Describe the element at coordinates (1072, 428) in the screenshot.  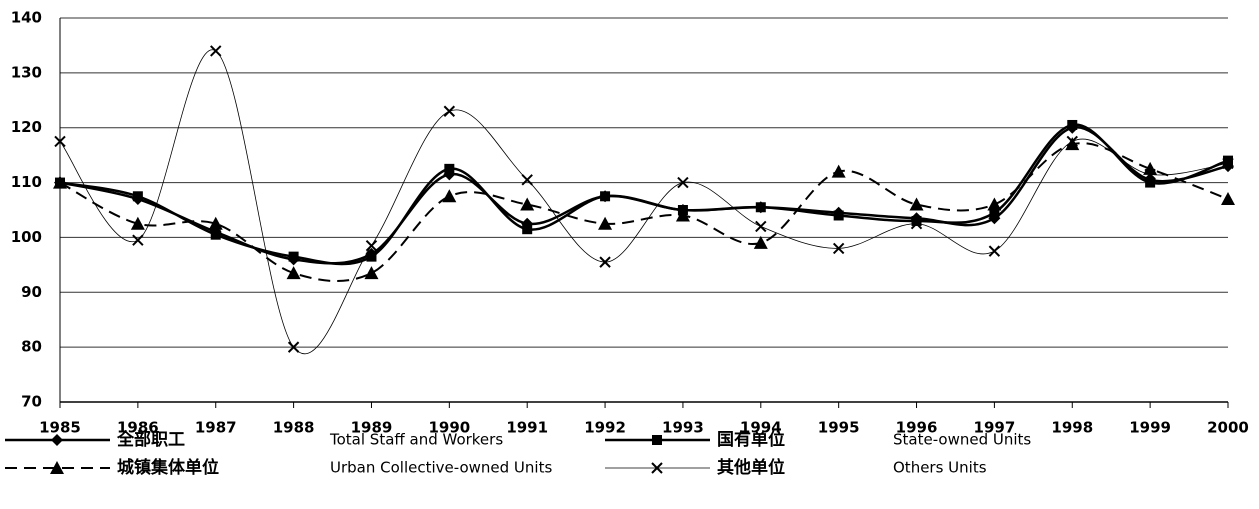
I see `x-tick-label: 1998` at that location.